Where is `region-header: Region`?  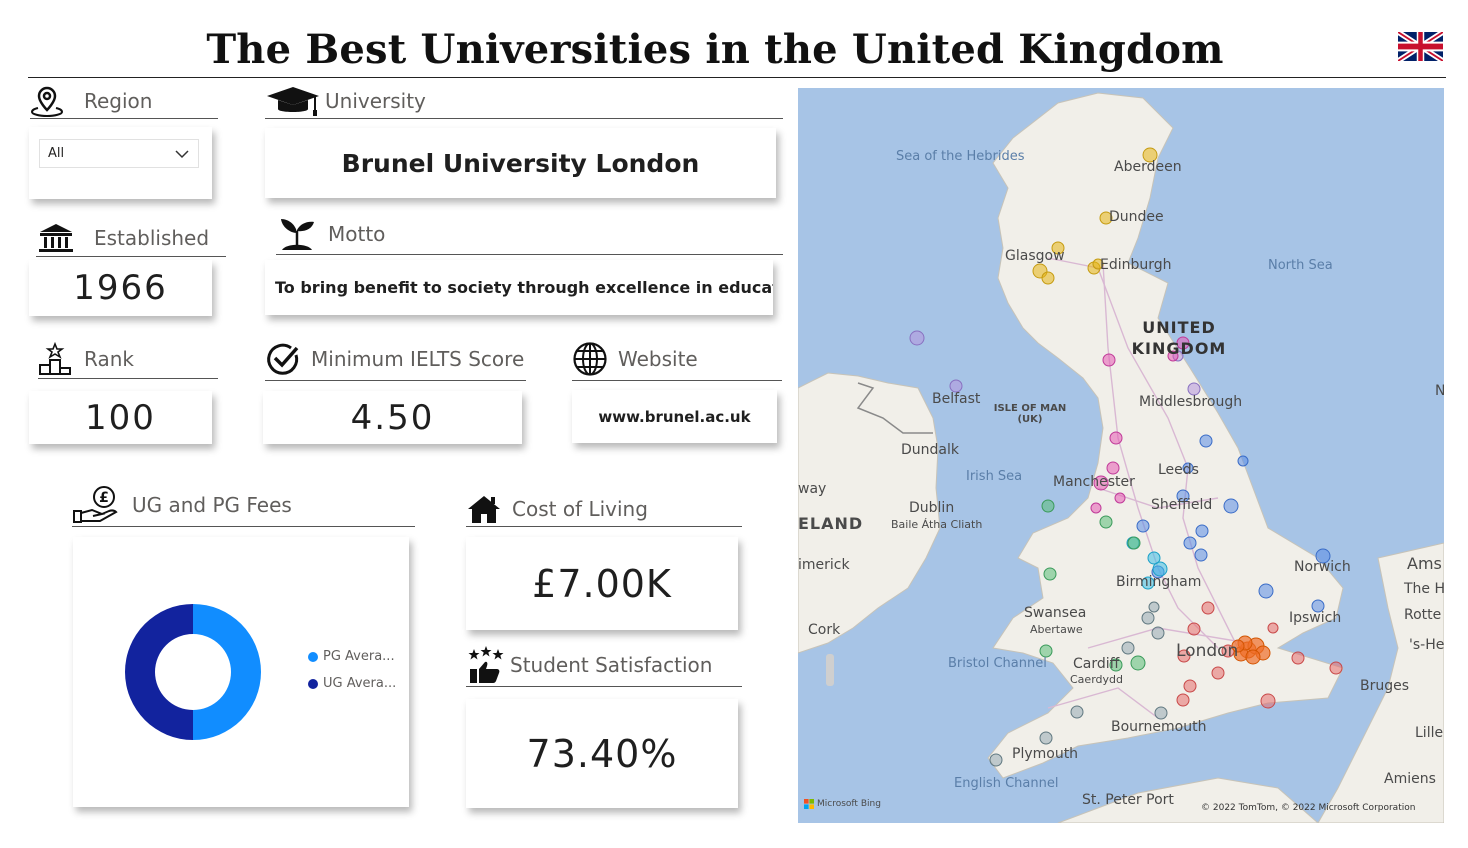
region-header: Region is located at coordinates (124, 101).